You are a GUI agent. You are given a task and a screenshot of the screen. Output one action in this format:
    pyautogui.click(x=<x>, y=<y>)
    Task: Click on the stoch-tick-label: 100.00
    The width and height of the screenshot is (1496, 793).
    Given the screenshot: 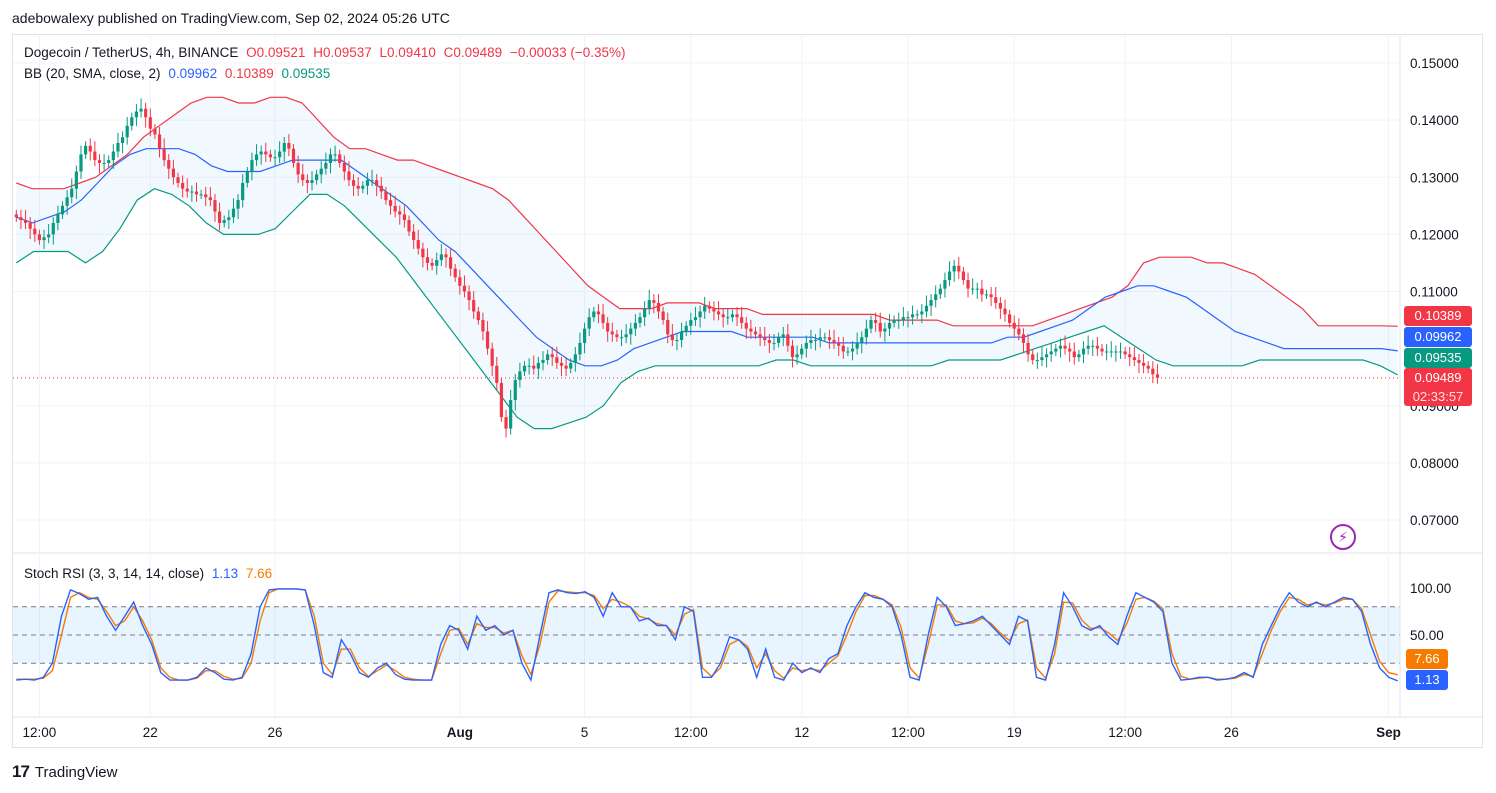 What is the action you would take?
    pyautogui.click(x=1430, y=588)
    